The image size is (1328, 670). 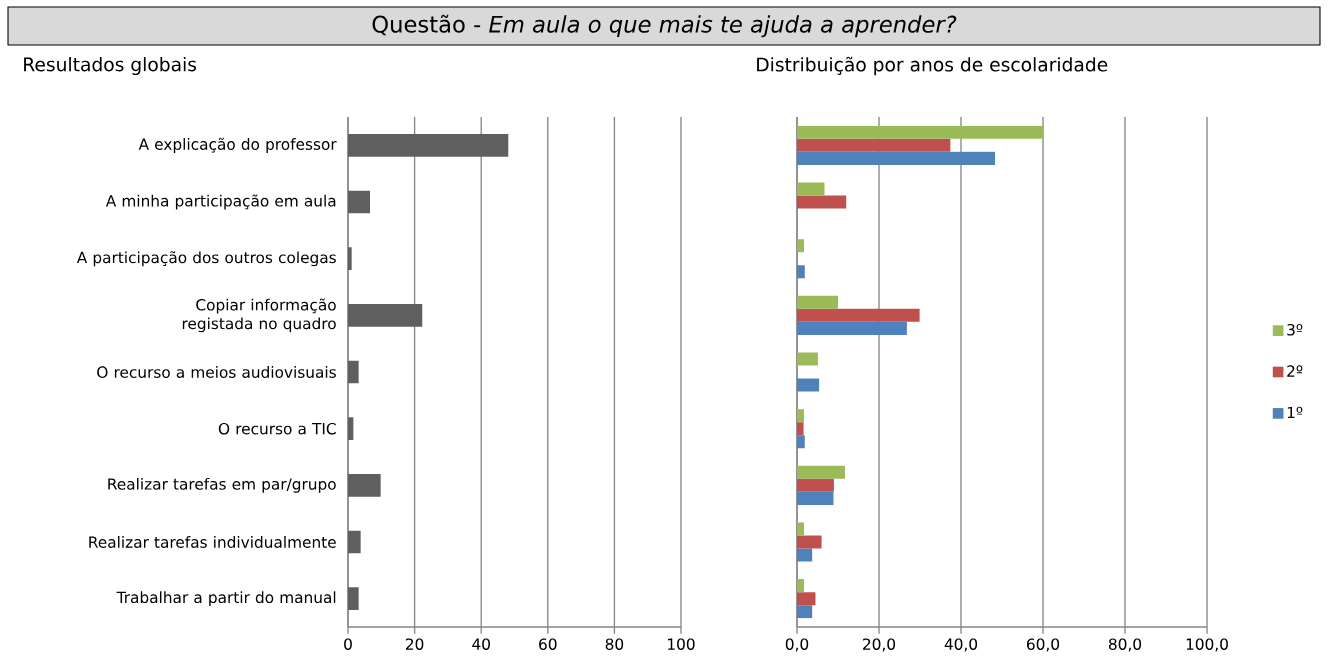 I want to click on x-tick-label: 20, so click(x=414, y=644).